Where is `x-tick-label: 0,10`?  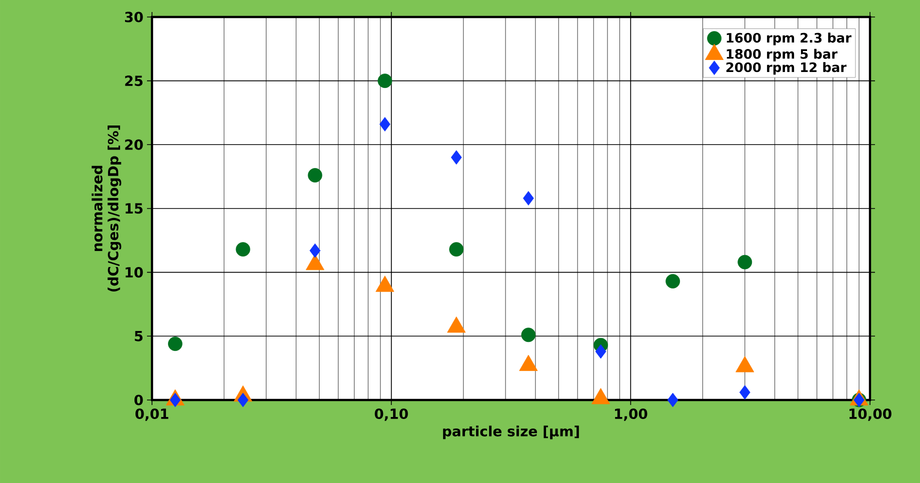
x-tick-label: 0,10 is located at coordinates (391, 414).